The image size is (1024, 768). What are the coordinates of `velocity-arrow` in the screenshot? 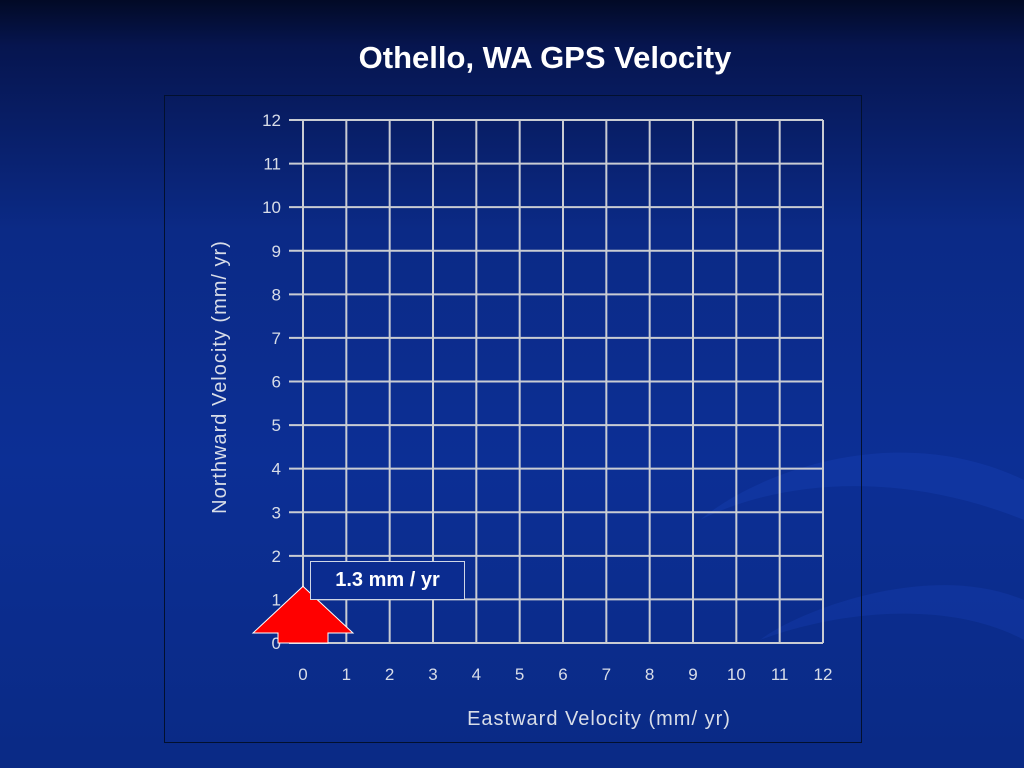 It's located at (303, 614).